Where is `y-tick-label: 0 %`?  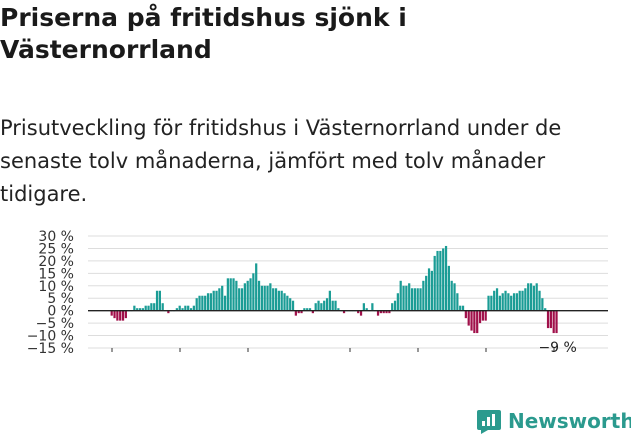
y-tick-label: 0 % is located at coordinates (60, 312).